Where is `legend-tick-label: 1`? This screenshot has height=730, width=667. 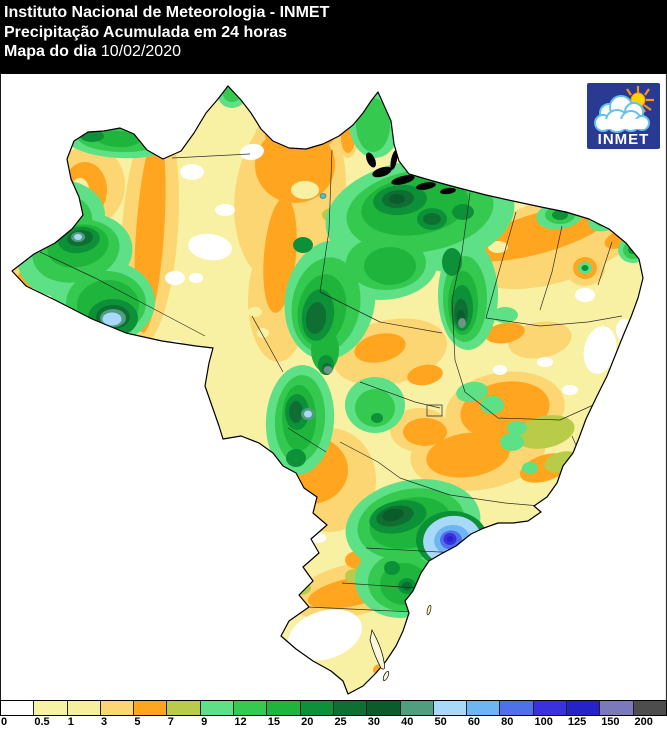
legend-tick-label: 1 is located at coordinates (70, 722).